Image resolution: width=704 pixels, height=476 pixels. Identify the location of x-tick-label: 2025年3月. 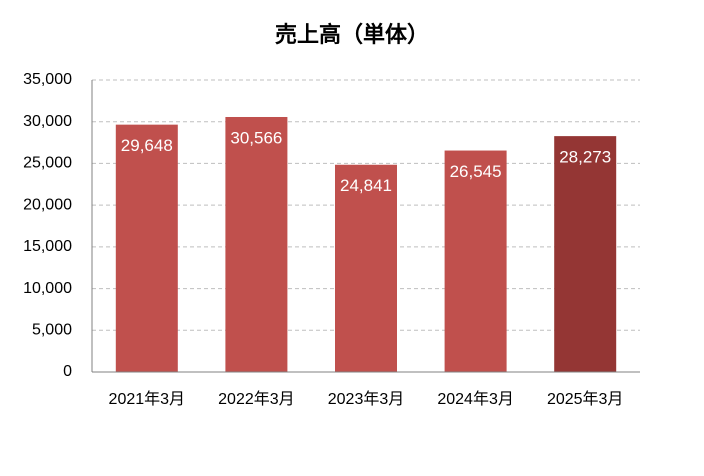
(585, 399).